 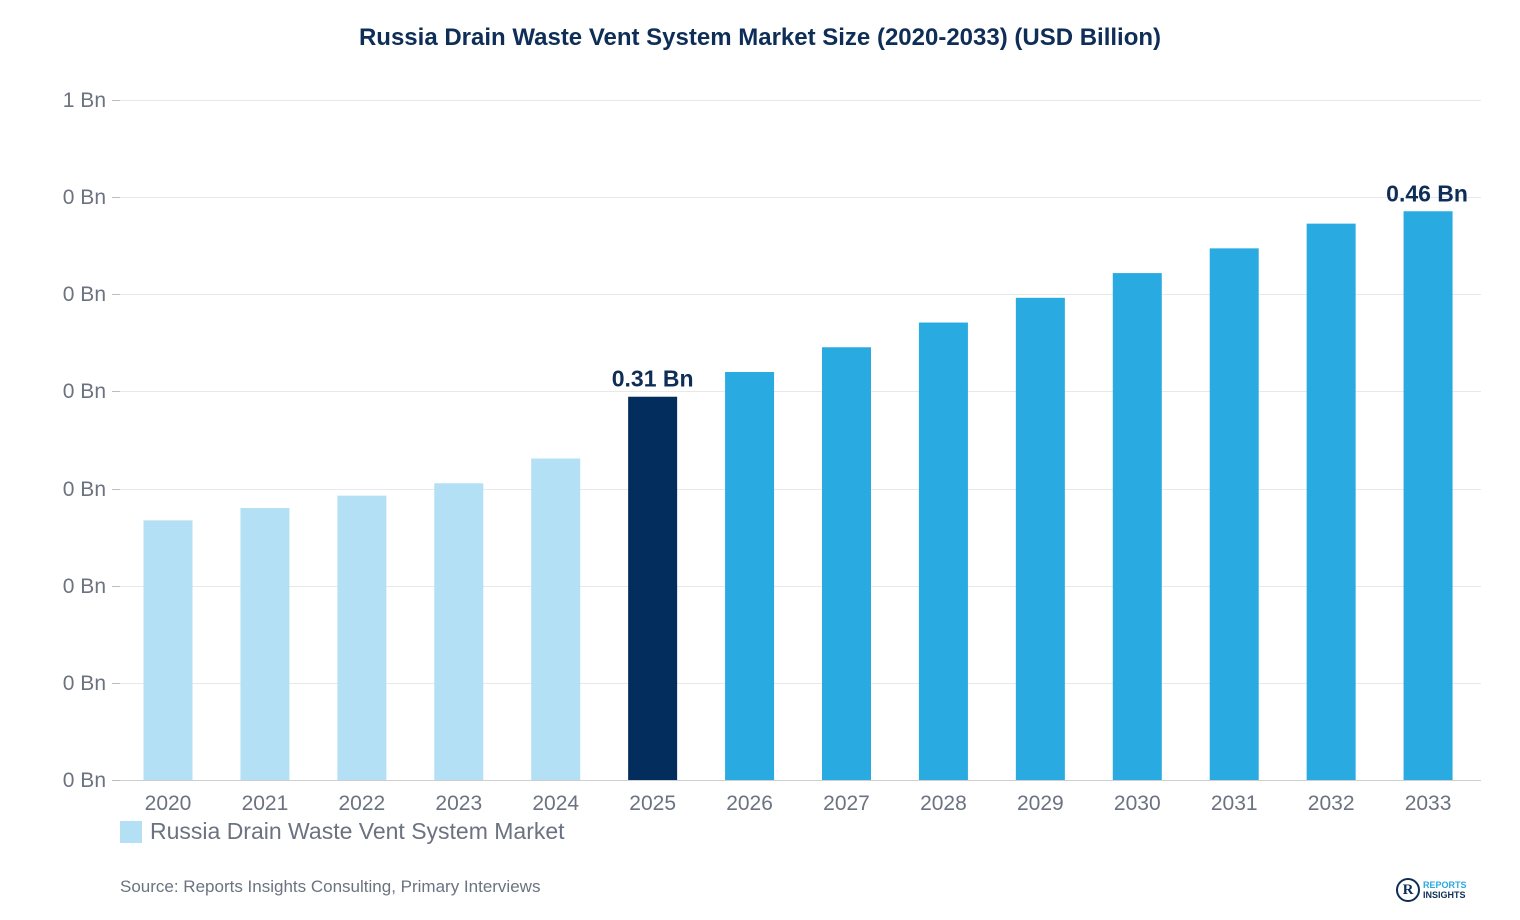 I want to click on bar-2029, so click(x=1040, y=538).